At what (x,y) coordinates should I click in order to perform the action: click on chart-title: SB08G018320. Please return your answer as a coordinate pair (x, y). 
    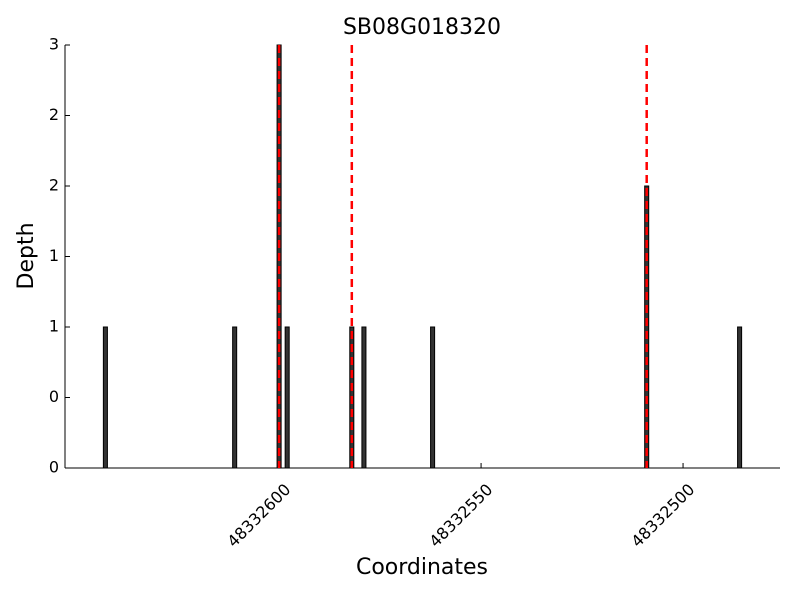
    Looking at the image, I should click on (422, 27).